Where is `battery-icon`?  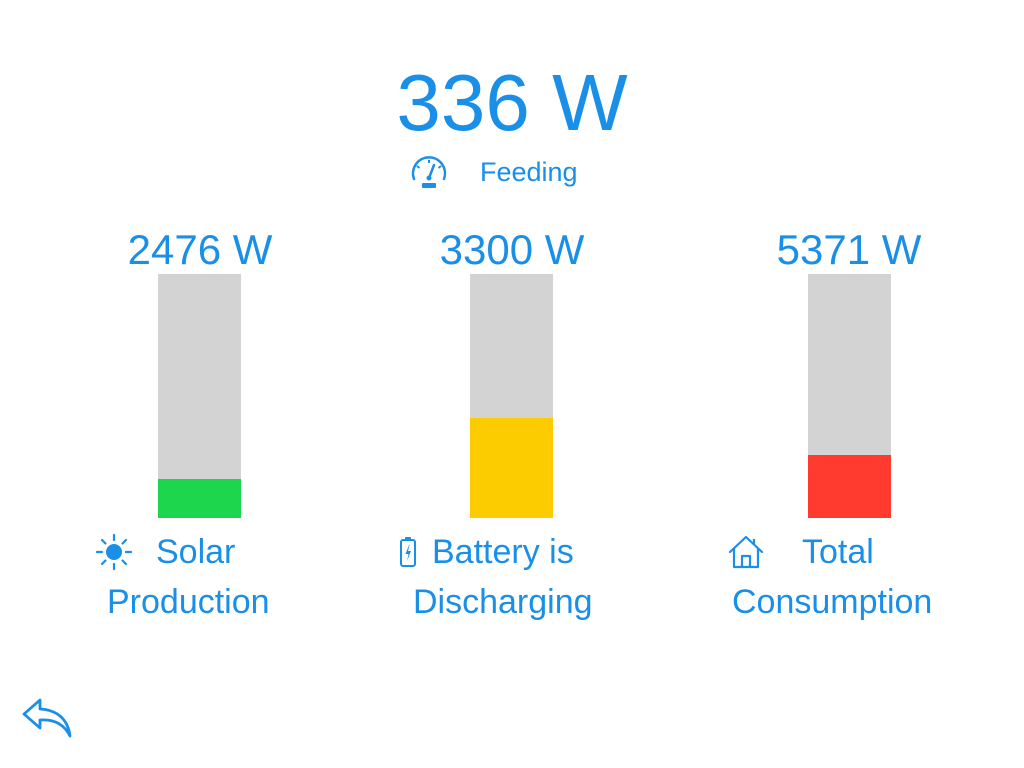
battery-icon is located at coordinates (409, 552).